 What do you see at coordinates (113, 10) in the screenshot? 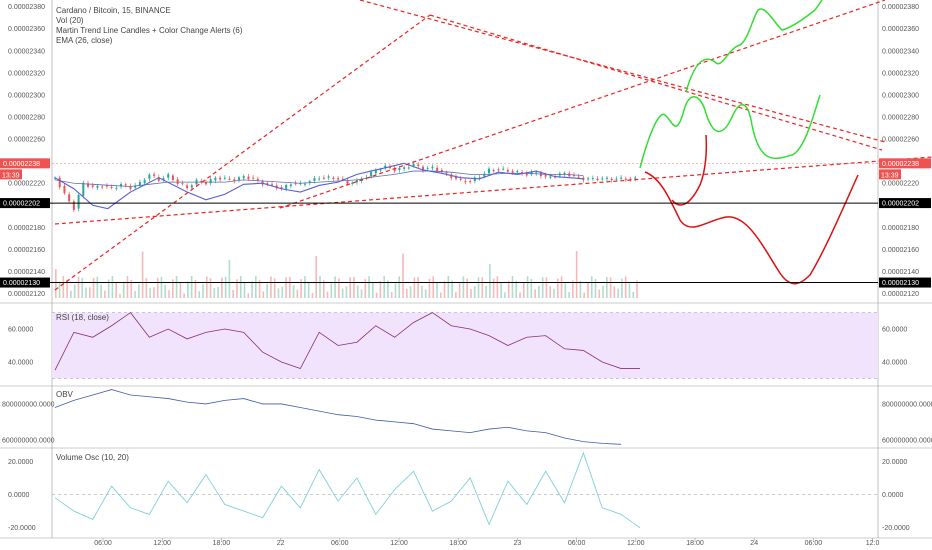
I see `symbol-title: Cardano / Bitcoin, 15, BINANCE` at bounding box center [113, 10].